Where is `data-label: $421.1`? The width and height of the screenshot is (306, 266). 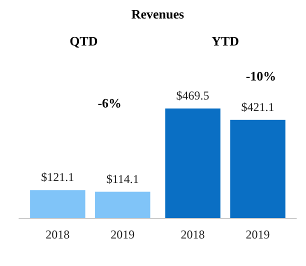
data-label: $421.1 is located at coordinates (257, 107).